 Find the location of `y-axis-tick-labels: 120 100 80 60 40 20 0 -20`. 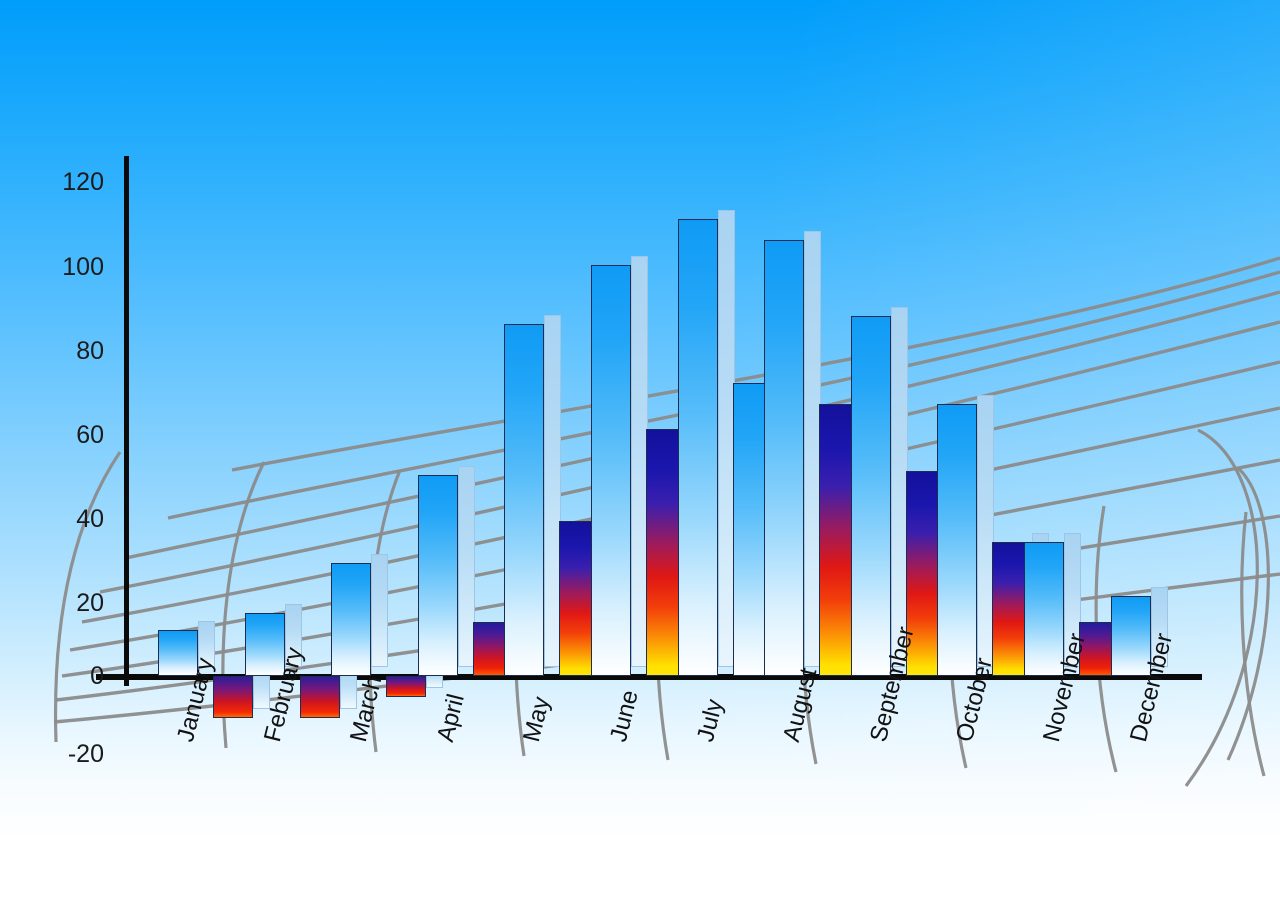

y-axis-tick-labels: 120 100 80 60 40 20 0 -20 is located at coordinates (74, 452).